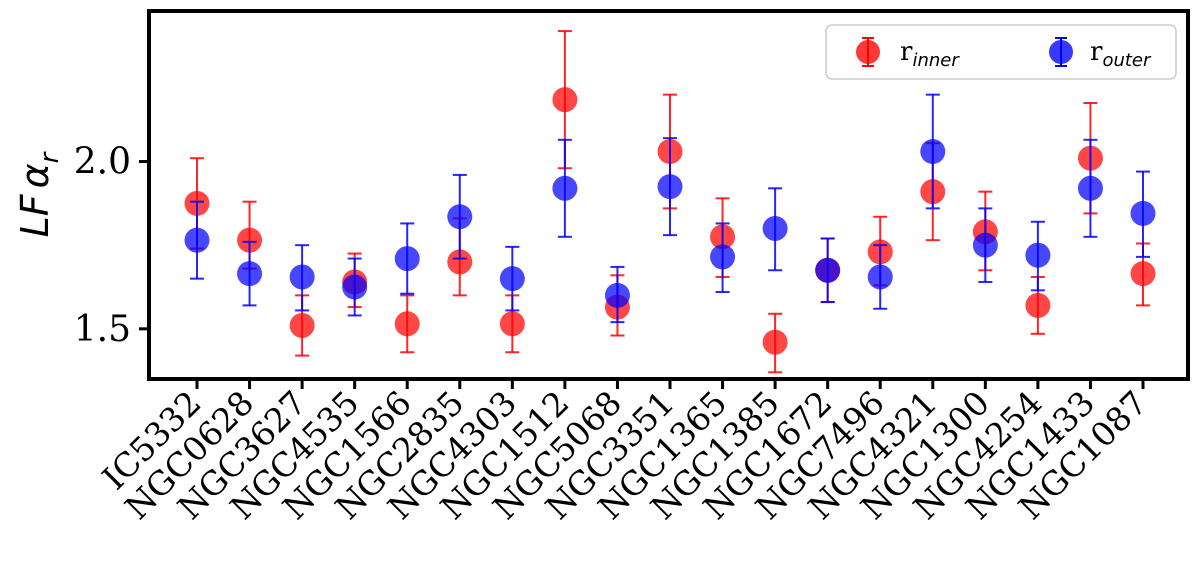  I want to click on legend-item-outer: router, so click(1100, 54).